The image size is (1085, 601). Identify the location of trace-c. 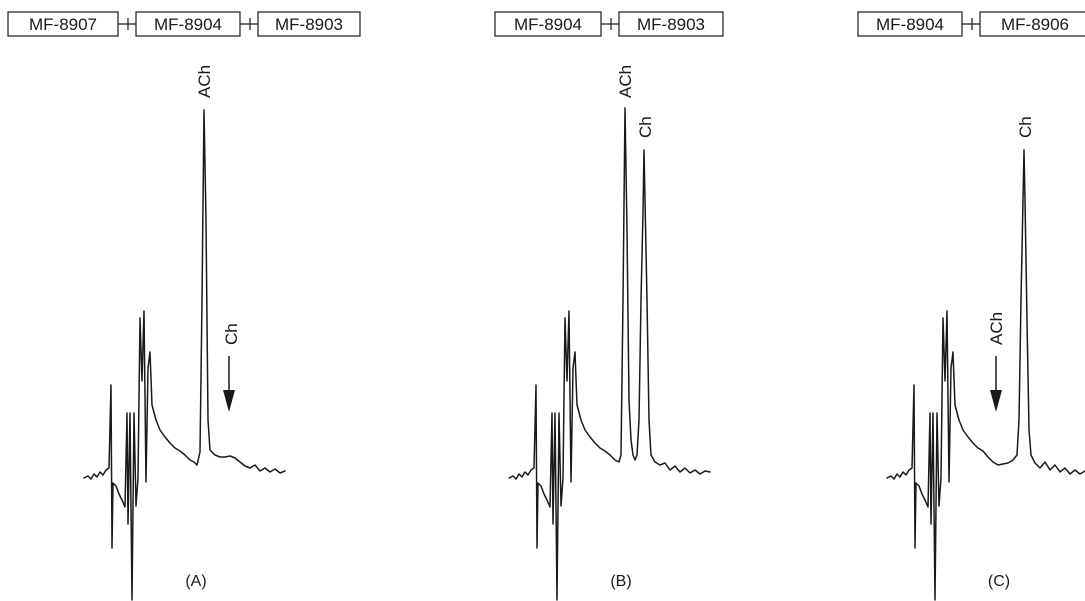
(985, 375).